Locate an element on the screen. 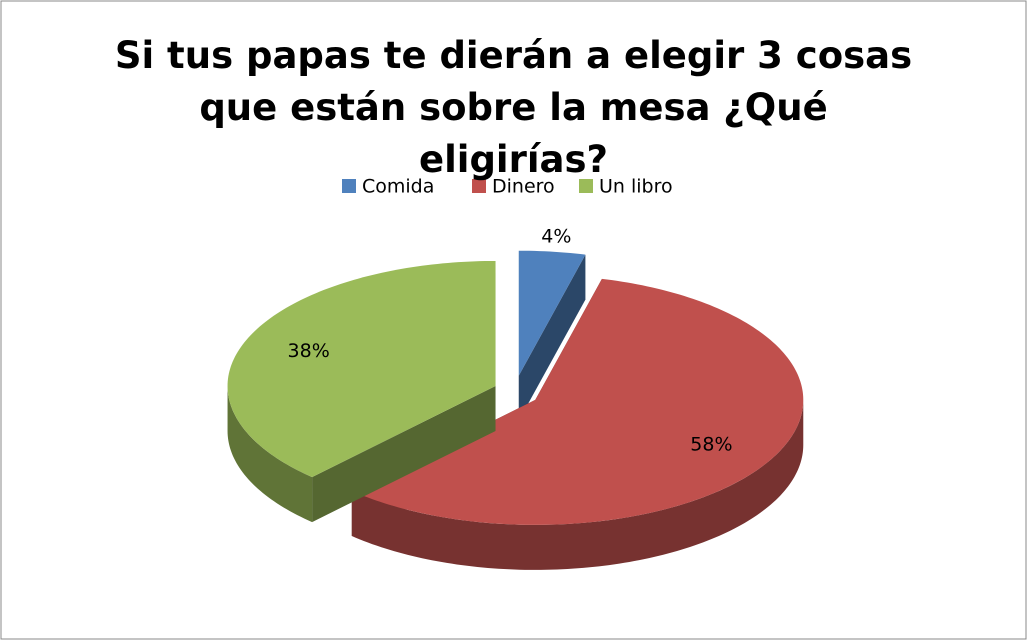  legend-label: Un libro is located at coordinates (636, 187).